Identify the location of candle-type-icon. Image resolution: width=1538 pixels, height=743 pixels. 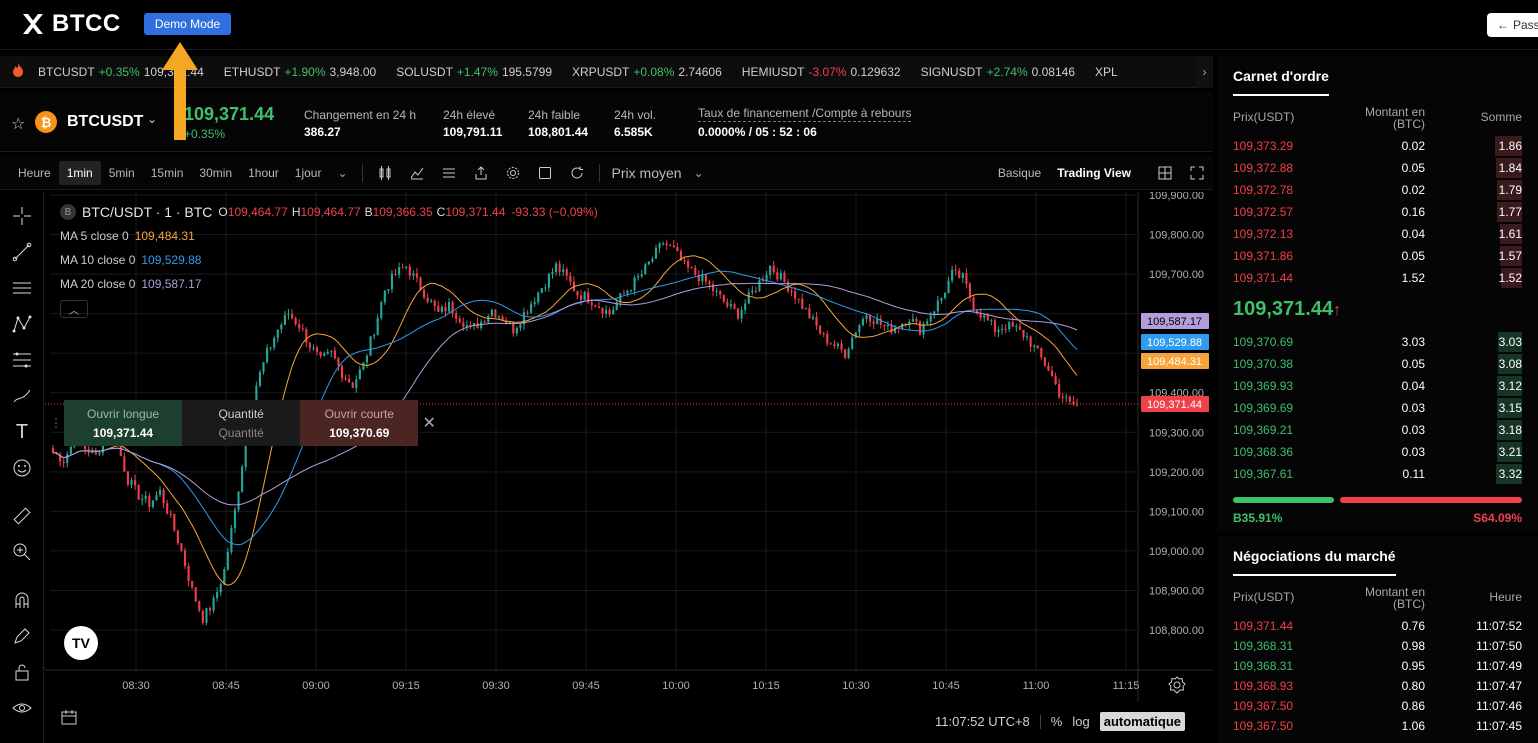
(385, 172).